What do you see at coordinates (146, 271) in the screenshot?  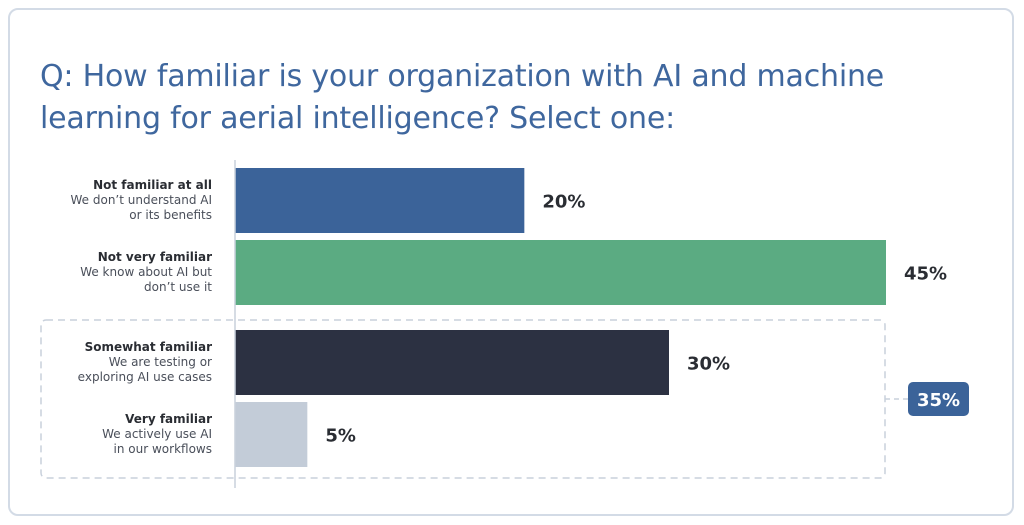 I see `category-description: We know about AI but` at bounding box center [146, 271].